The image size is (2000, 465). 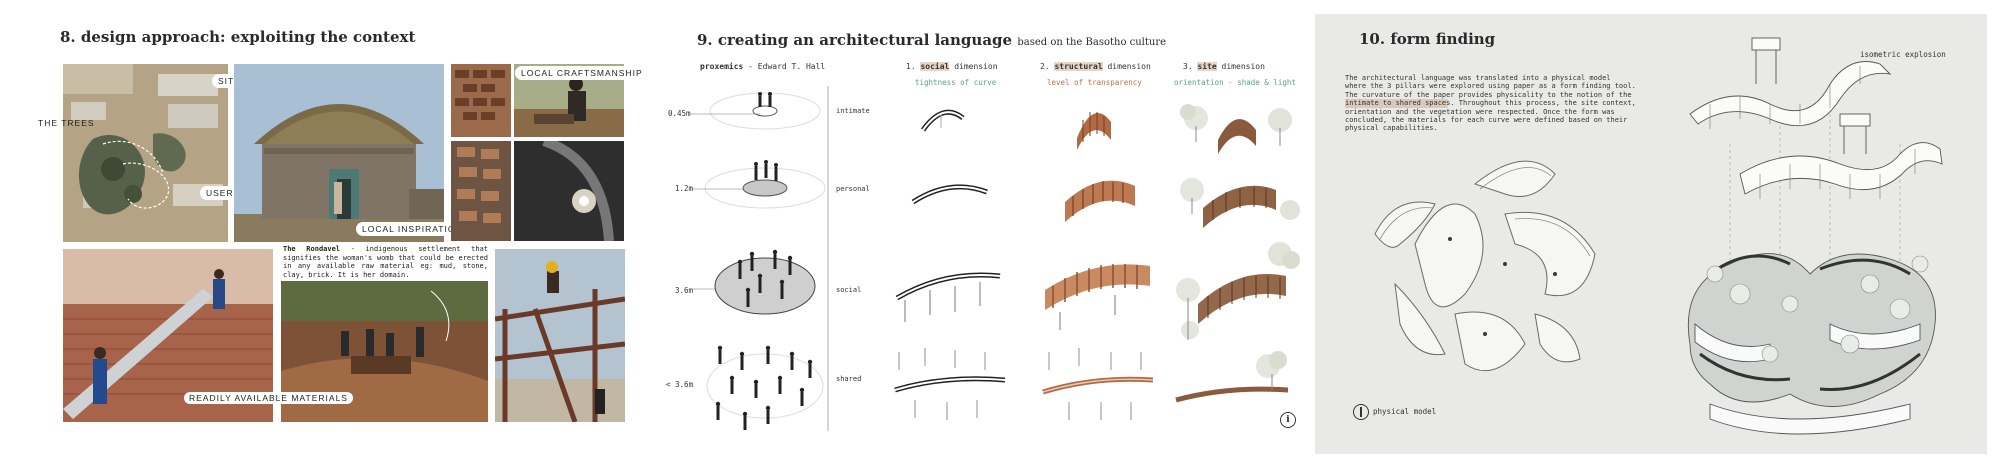 I want to click on social-curve-shared, so click(x=950, y=384).